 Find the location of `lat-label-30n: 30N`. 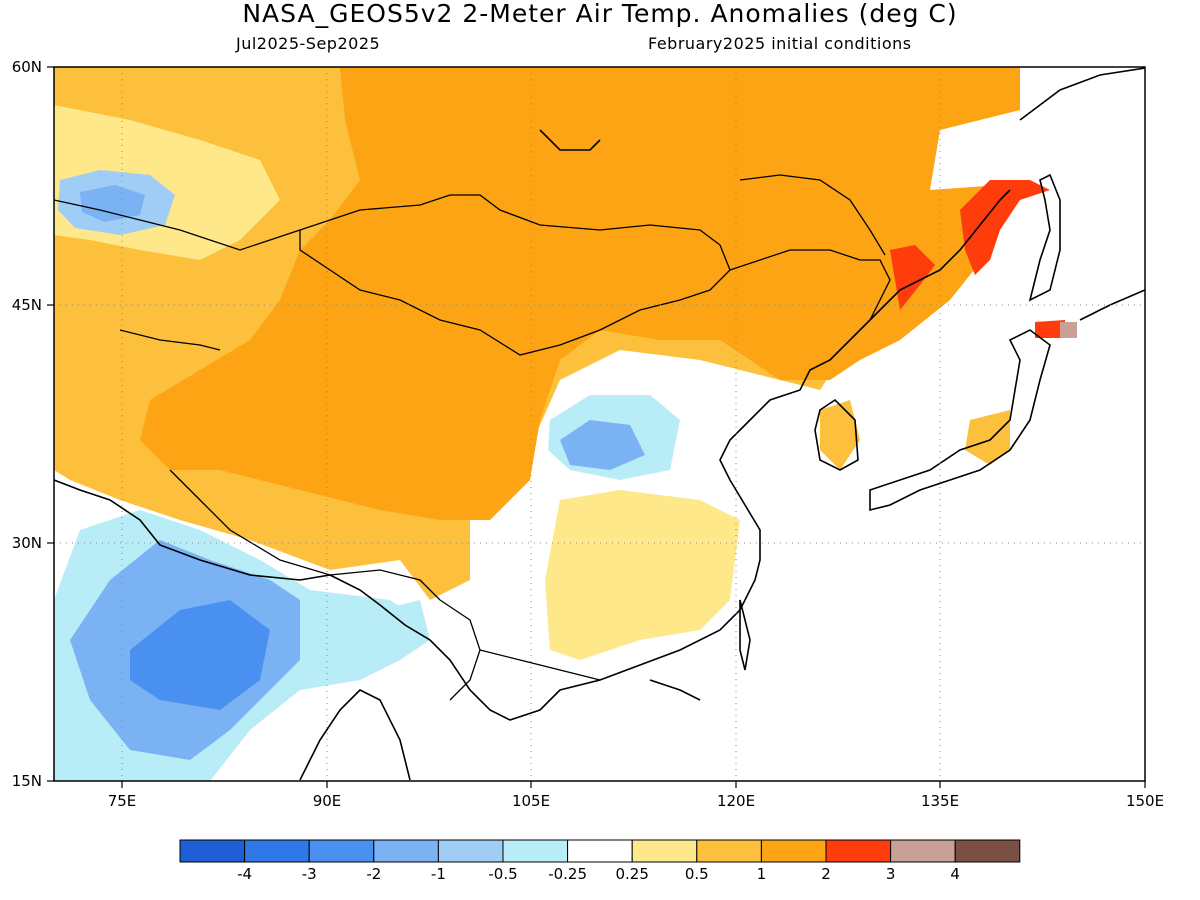

lat-label-30n: 30N is located at coordinates (27, 543).